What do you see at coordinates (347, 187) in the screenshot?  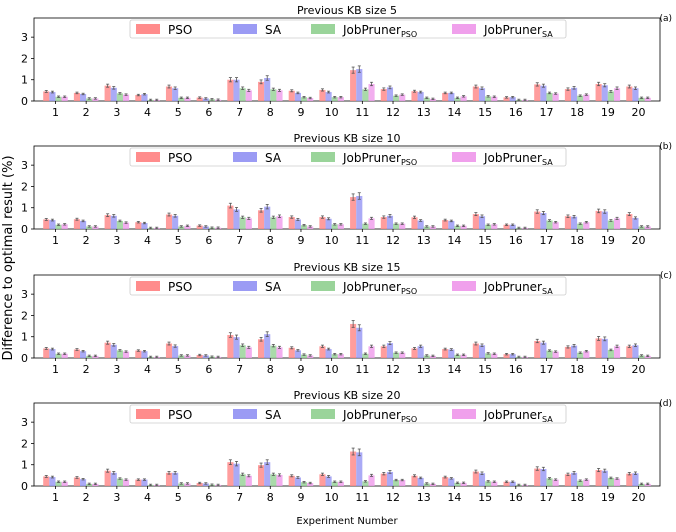 I see `axes-frame` at bounding box center [347, 187].